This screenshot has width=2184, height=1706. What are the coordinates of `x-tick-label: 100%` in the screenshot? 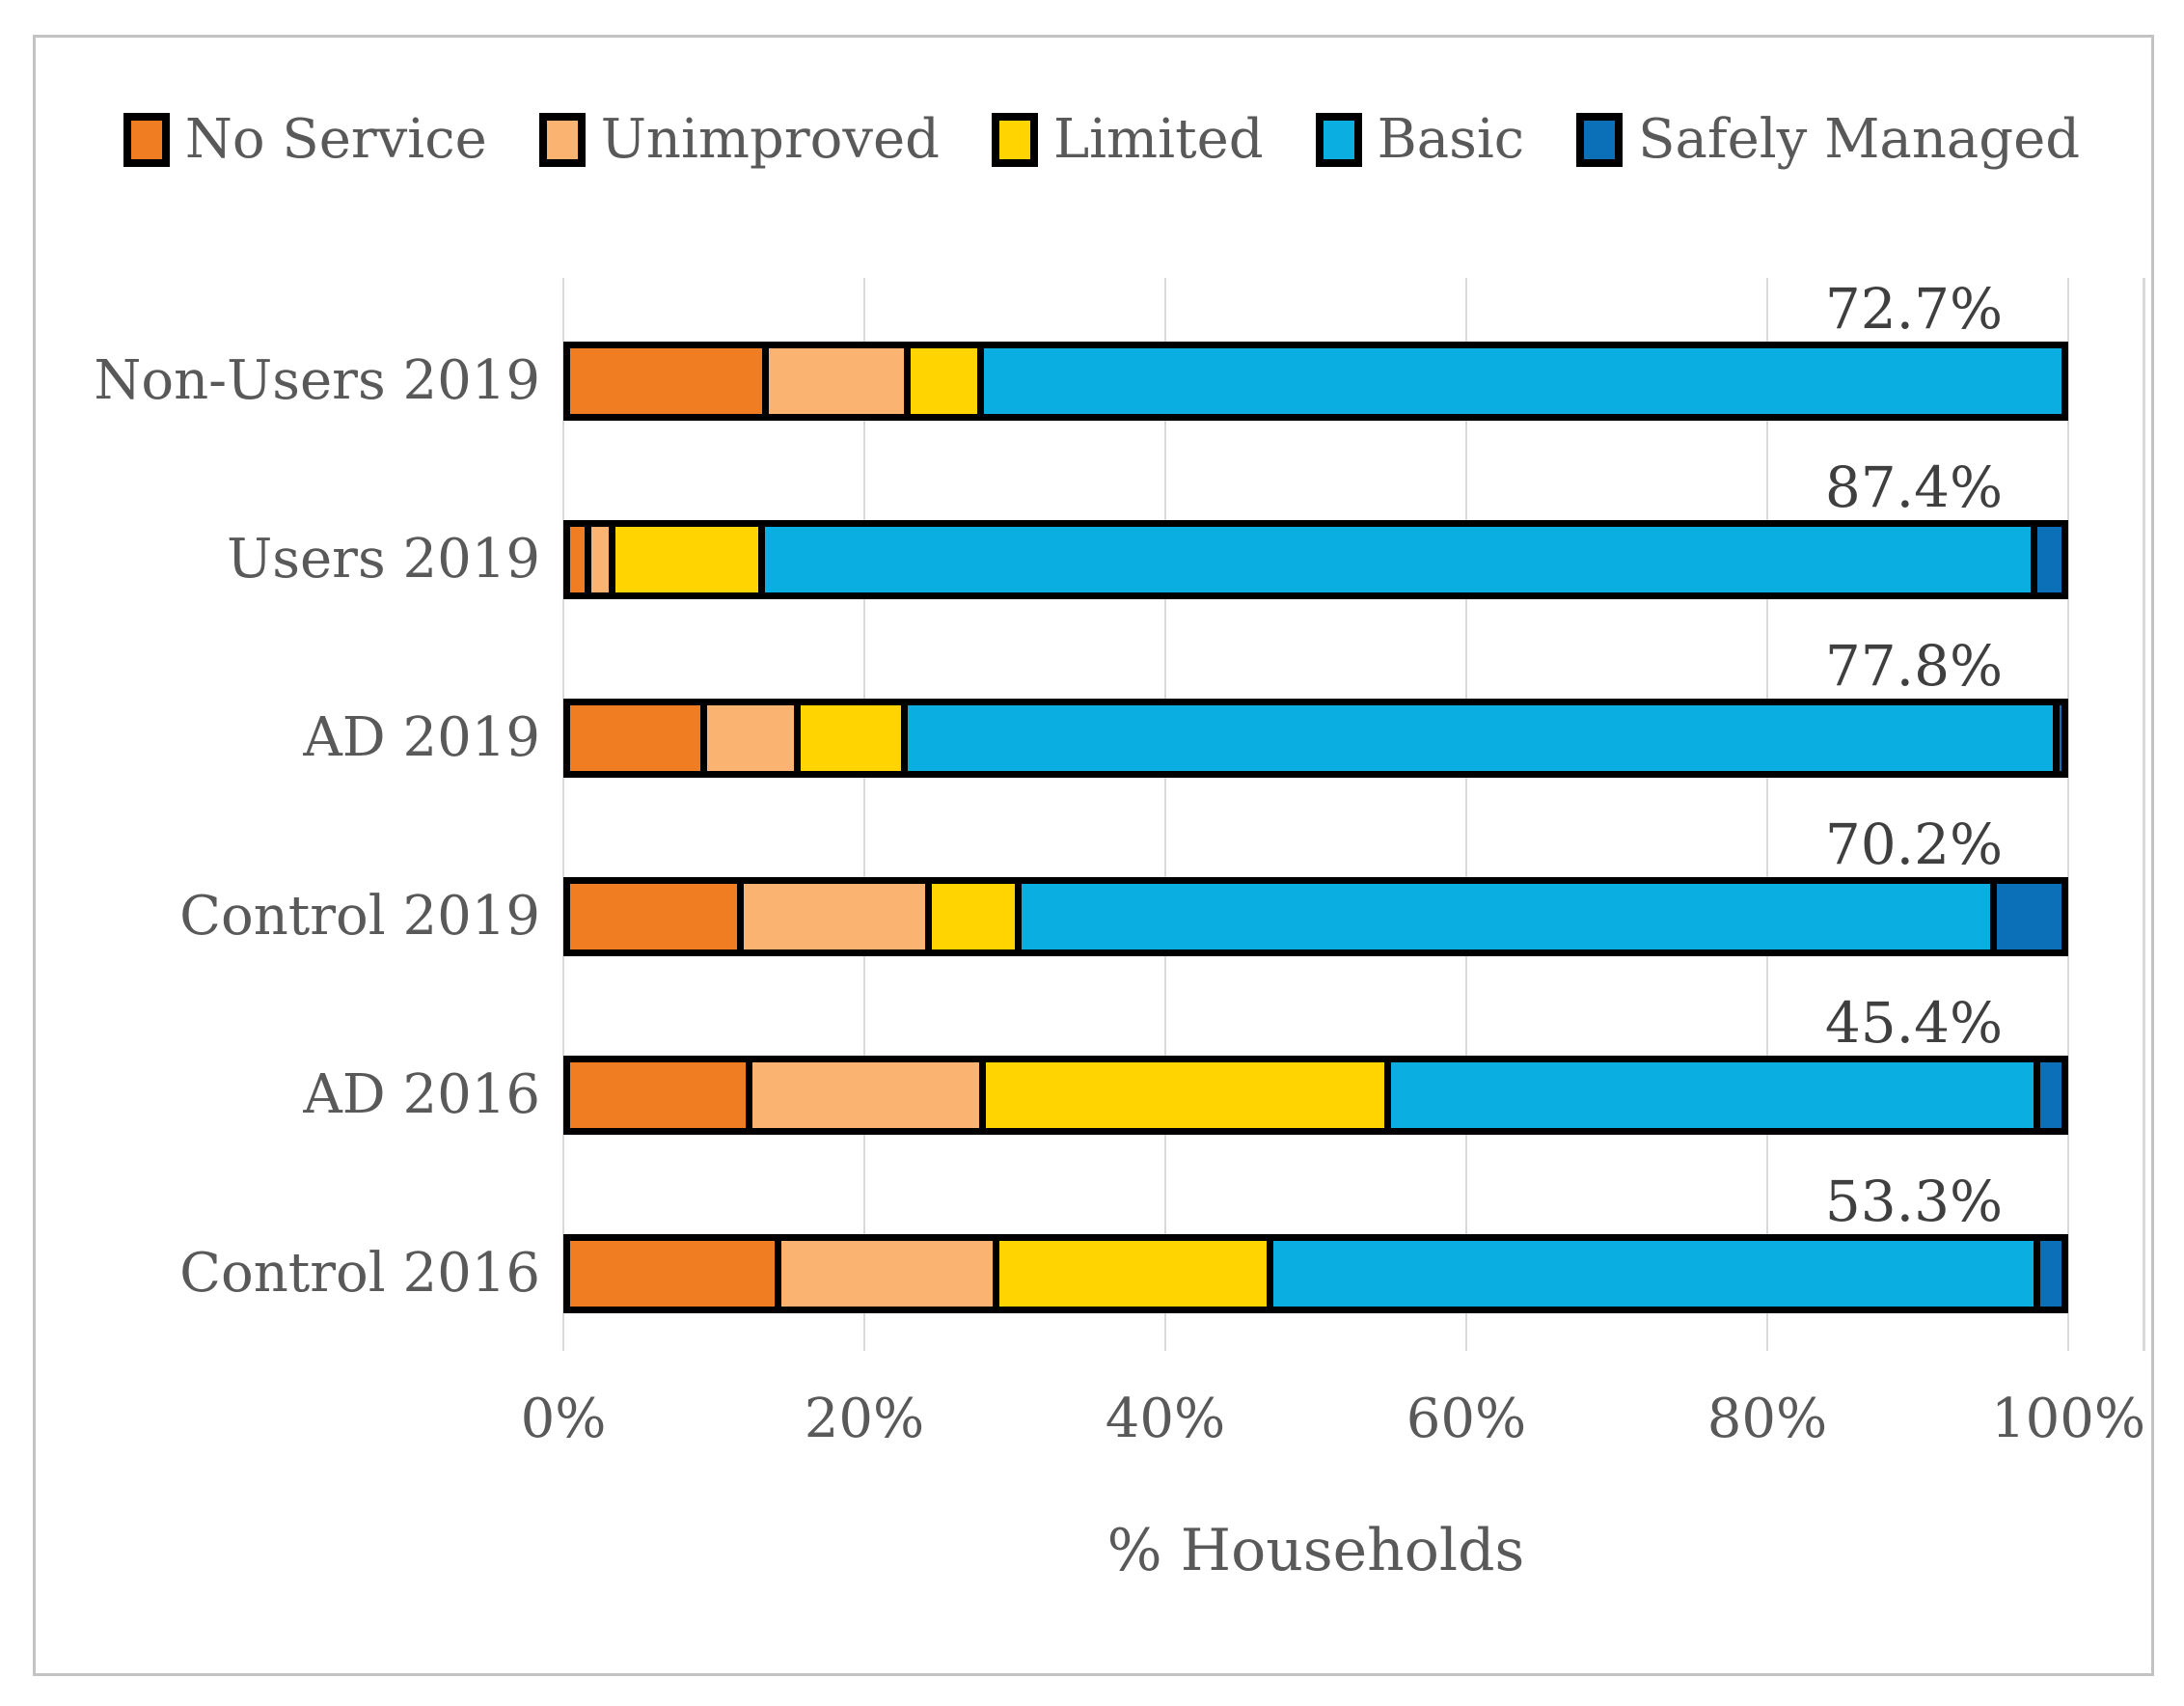 It's located at (2068, 1419).